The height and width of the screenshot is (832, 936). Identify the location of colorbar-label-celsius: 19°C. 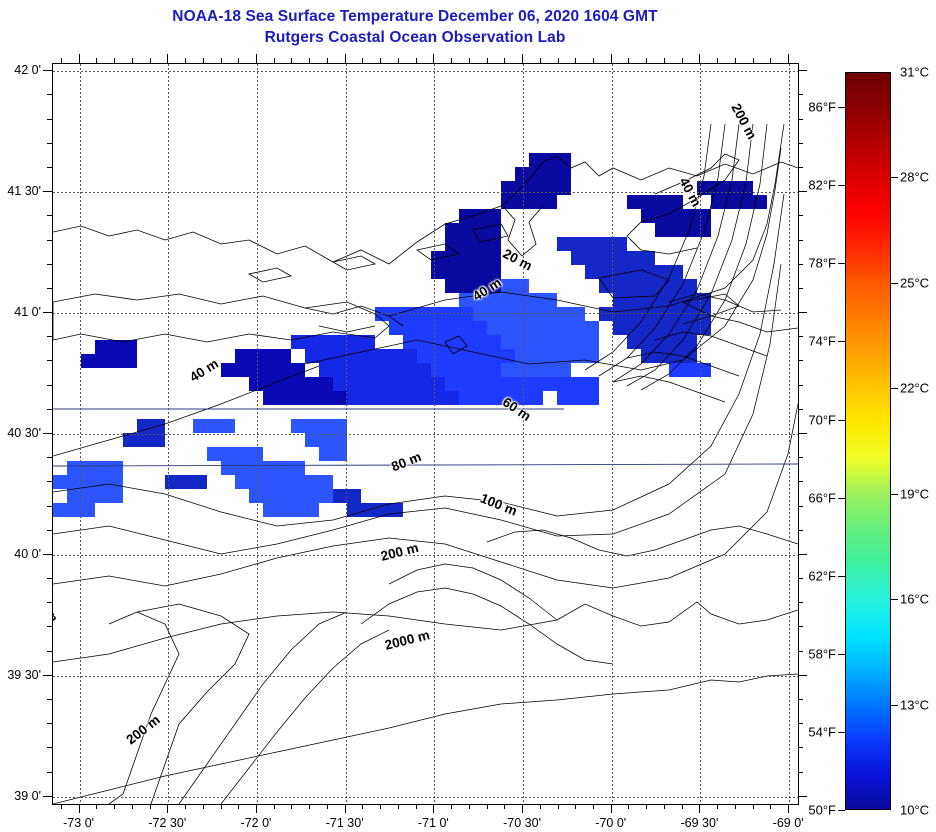
(915, 494).